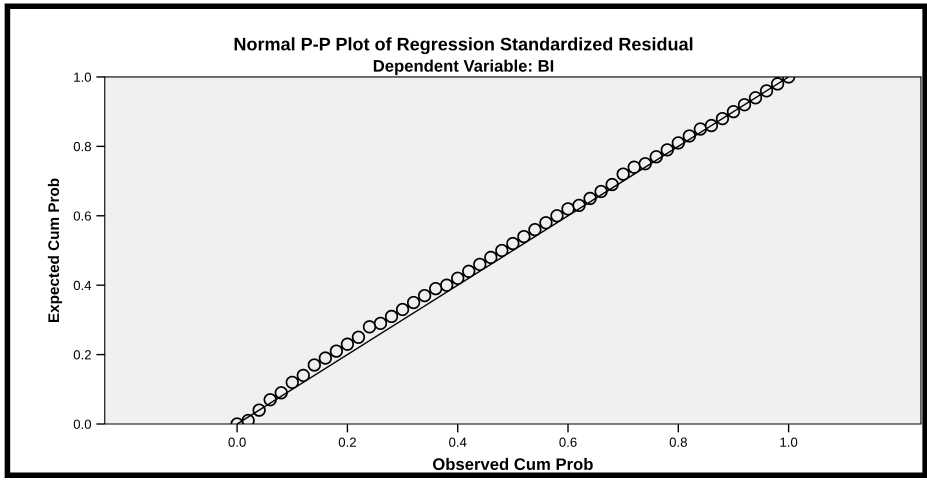 The width and height of the screenshot is (927, 481). I want to click on x-axis-title: Observed Cum Prob, so click(512, 464).